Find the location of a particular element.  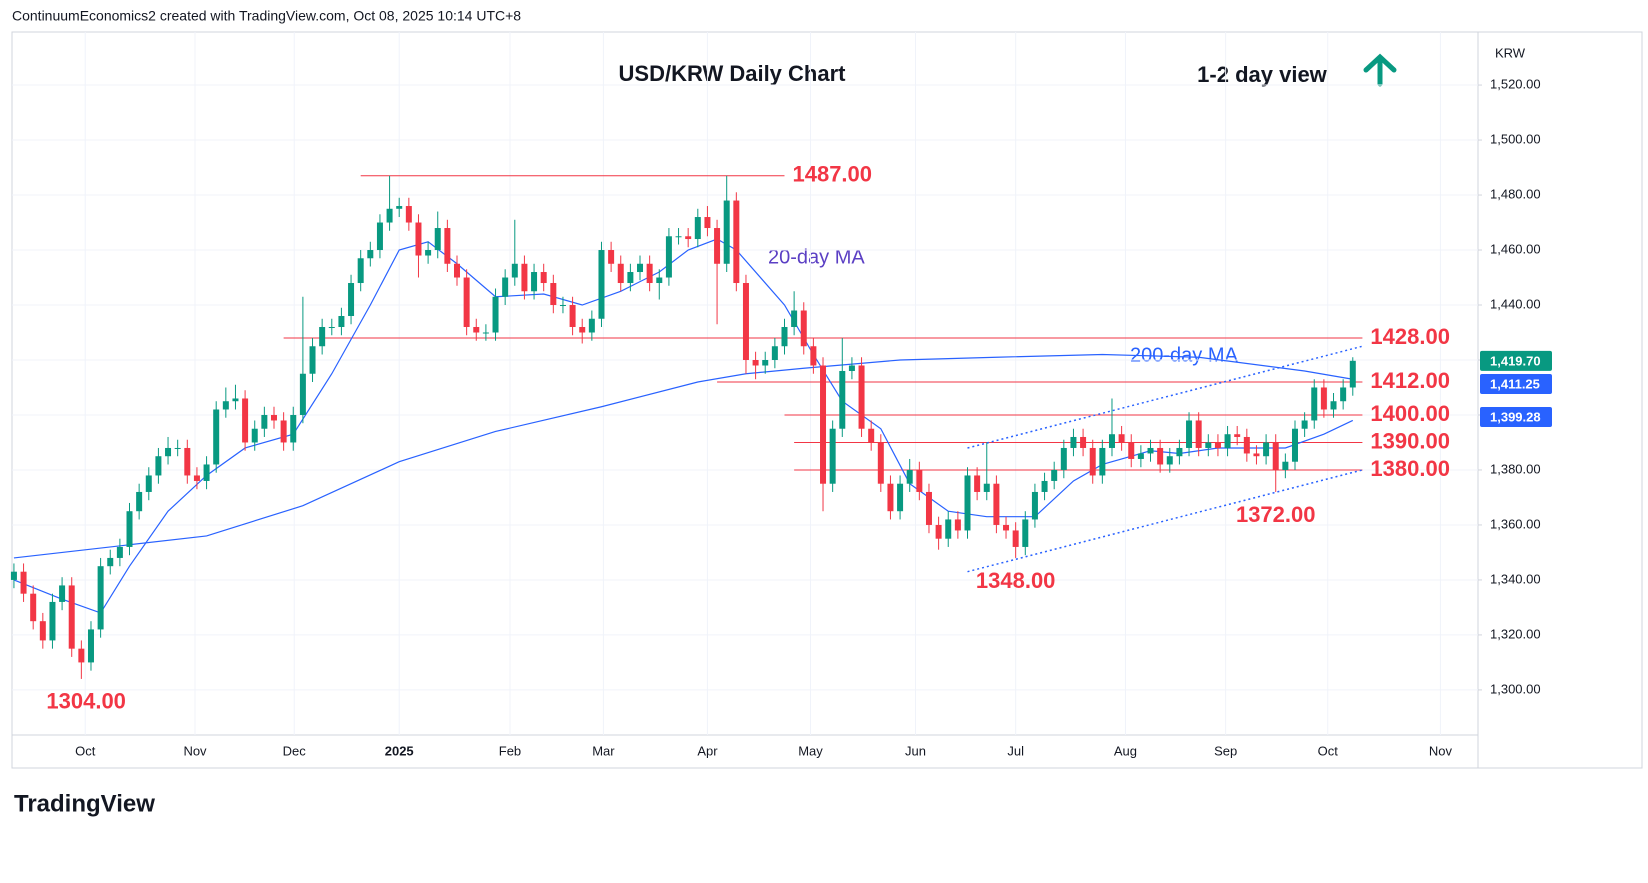

y-tick-label: 1,440.00 is located at coordinates (1515, 303).